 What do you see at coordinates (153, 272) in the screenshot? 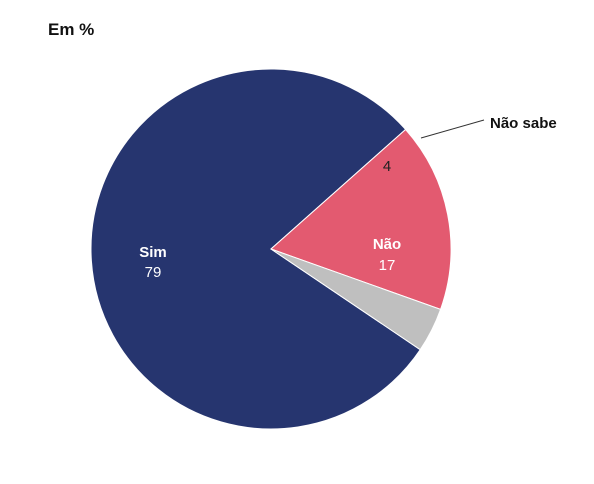
I see `sim-slice-value: 79` at bounding box center [153, 272].